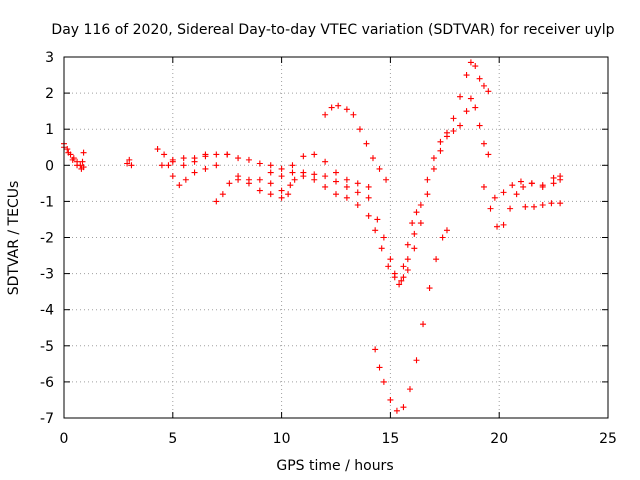  I want to click on x-tick-label: 25, so click(608, 439).